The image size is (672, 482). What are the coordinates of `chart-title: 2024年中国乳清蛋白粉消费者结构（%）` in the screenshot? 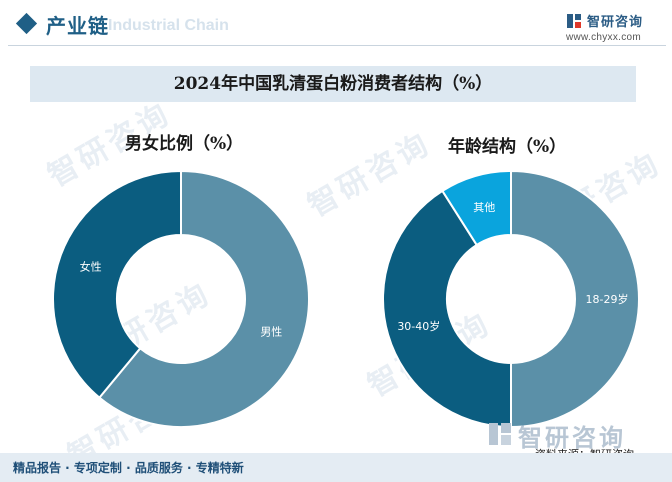 It's located at (333, 84).